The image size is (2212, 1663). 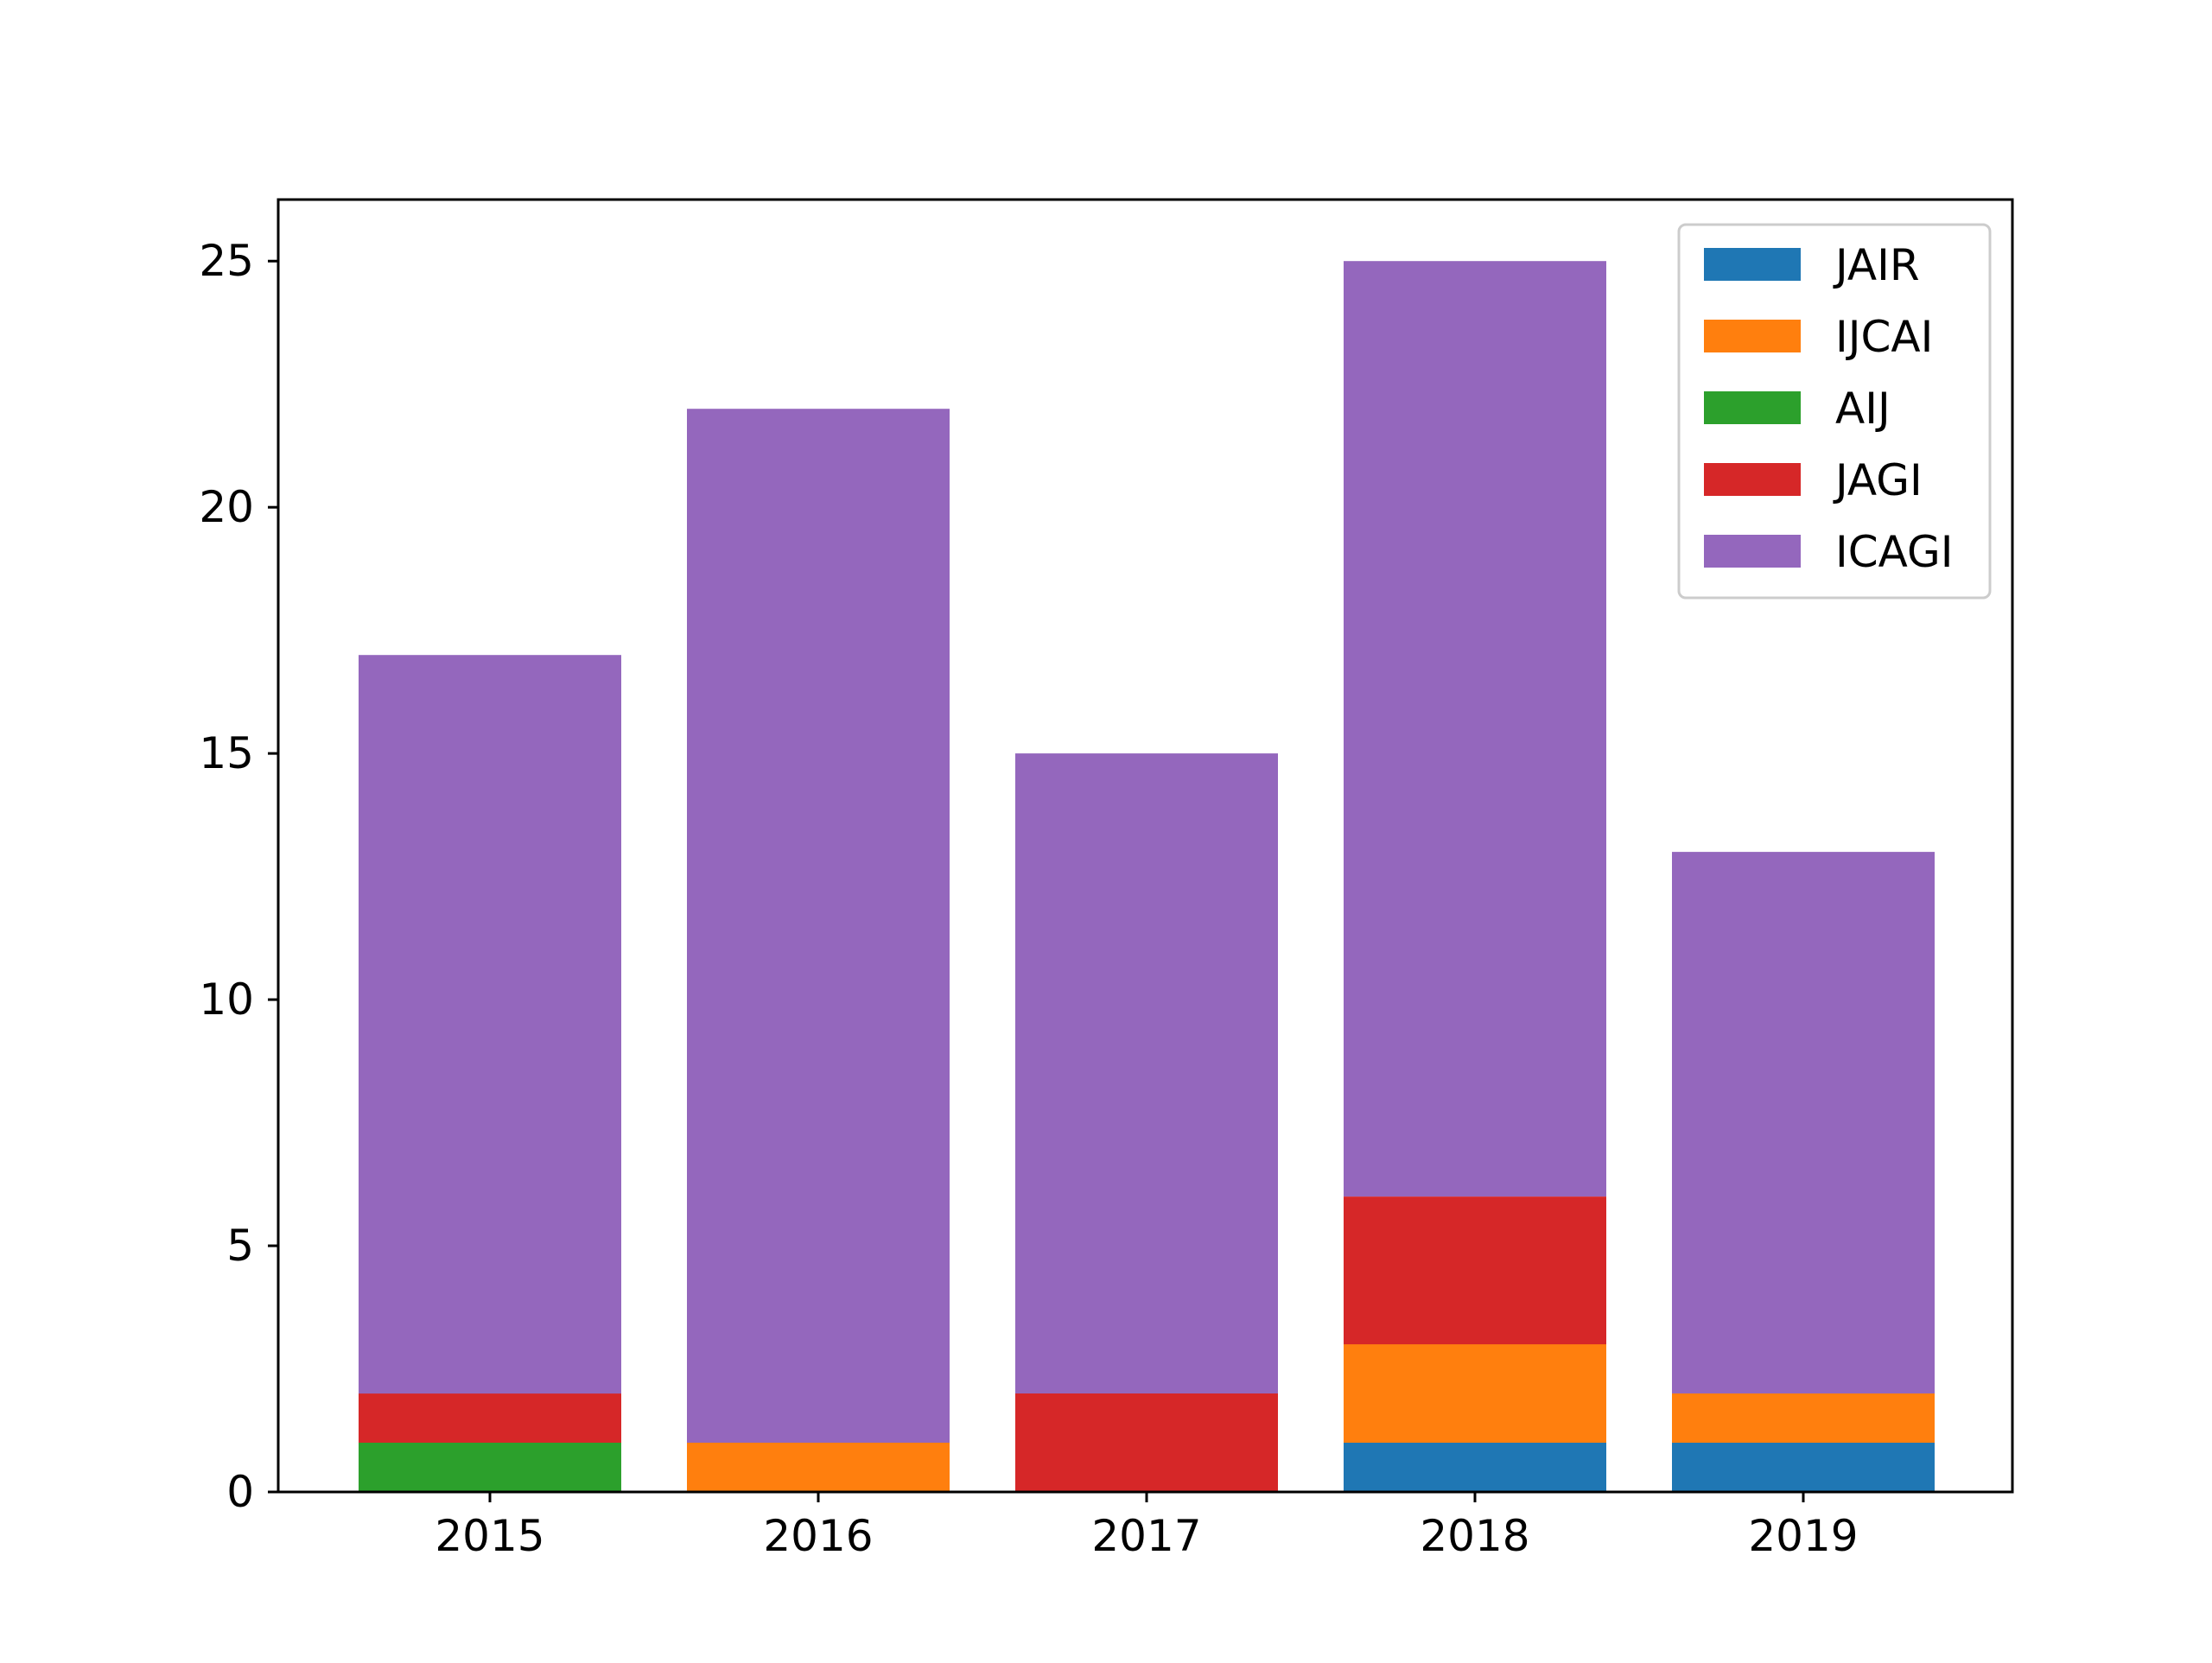 I want to click on y-tick-label: 10, so click(x=226, y=1000).